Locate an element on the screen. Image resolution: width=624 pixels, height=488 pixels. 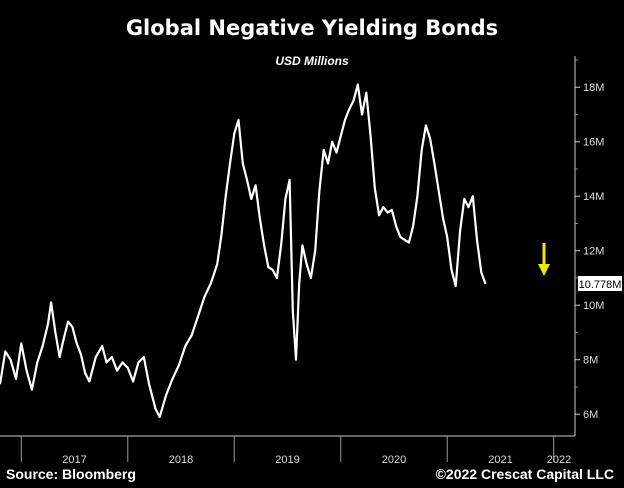
last-value-label: 10.778M is located at coordinates (600, 285).